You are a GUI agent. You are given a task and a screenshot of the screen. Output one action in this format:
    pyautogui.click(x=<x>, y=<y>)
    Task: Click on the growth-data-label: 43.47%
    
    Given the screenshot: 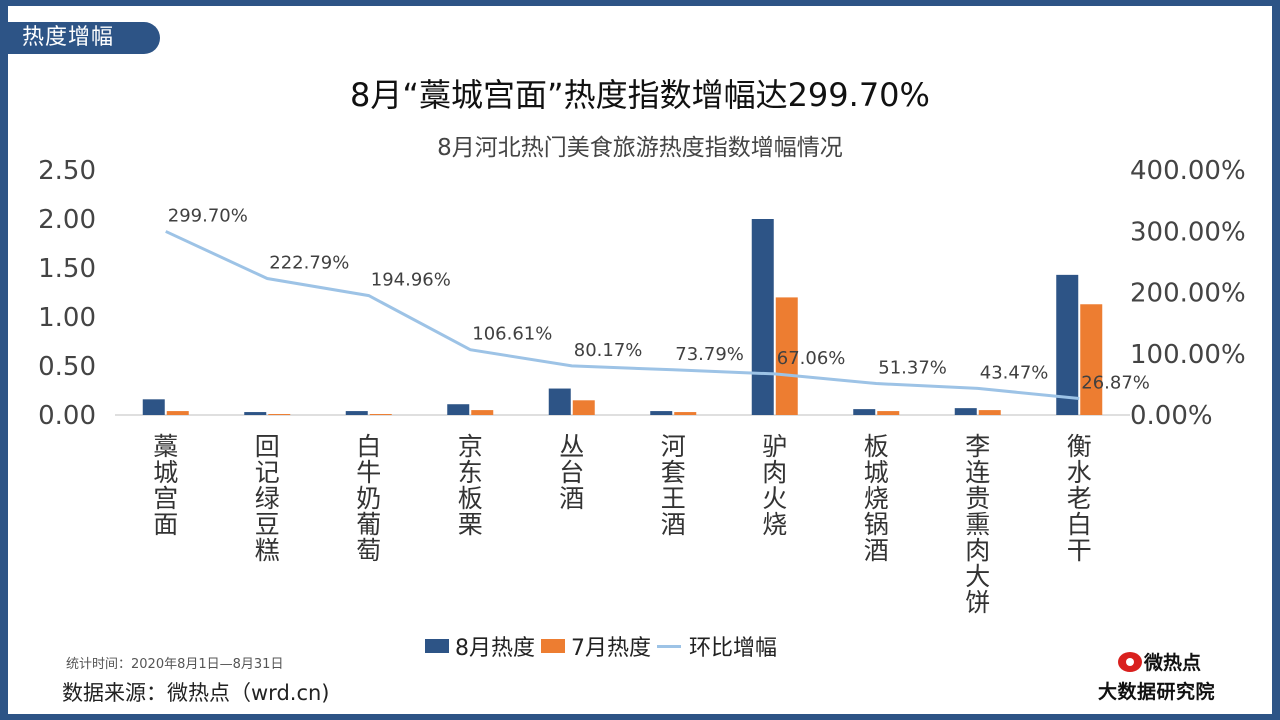 What is the action you would take?
    pyautogui.click(x=1014, y=372)
    